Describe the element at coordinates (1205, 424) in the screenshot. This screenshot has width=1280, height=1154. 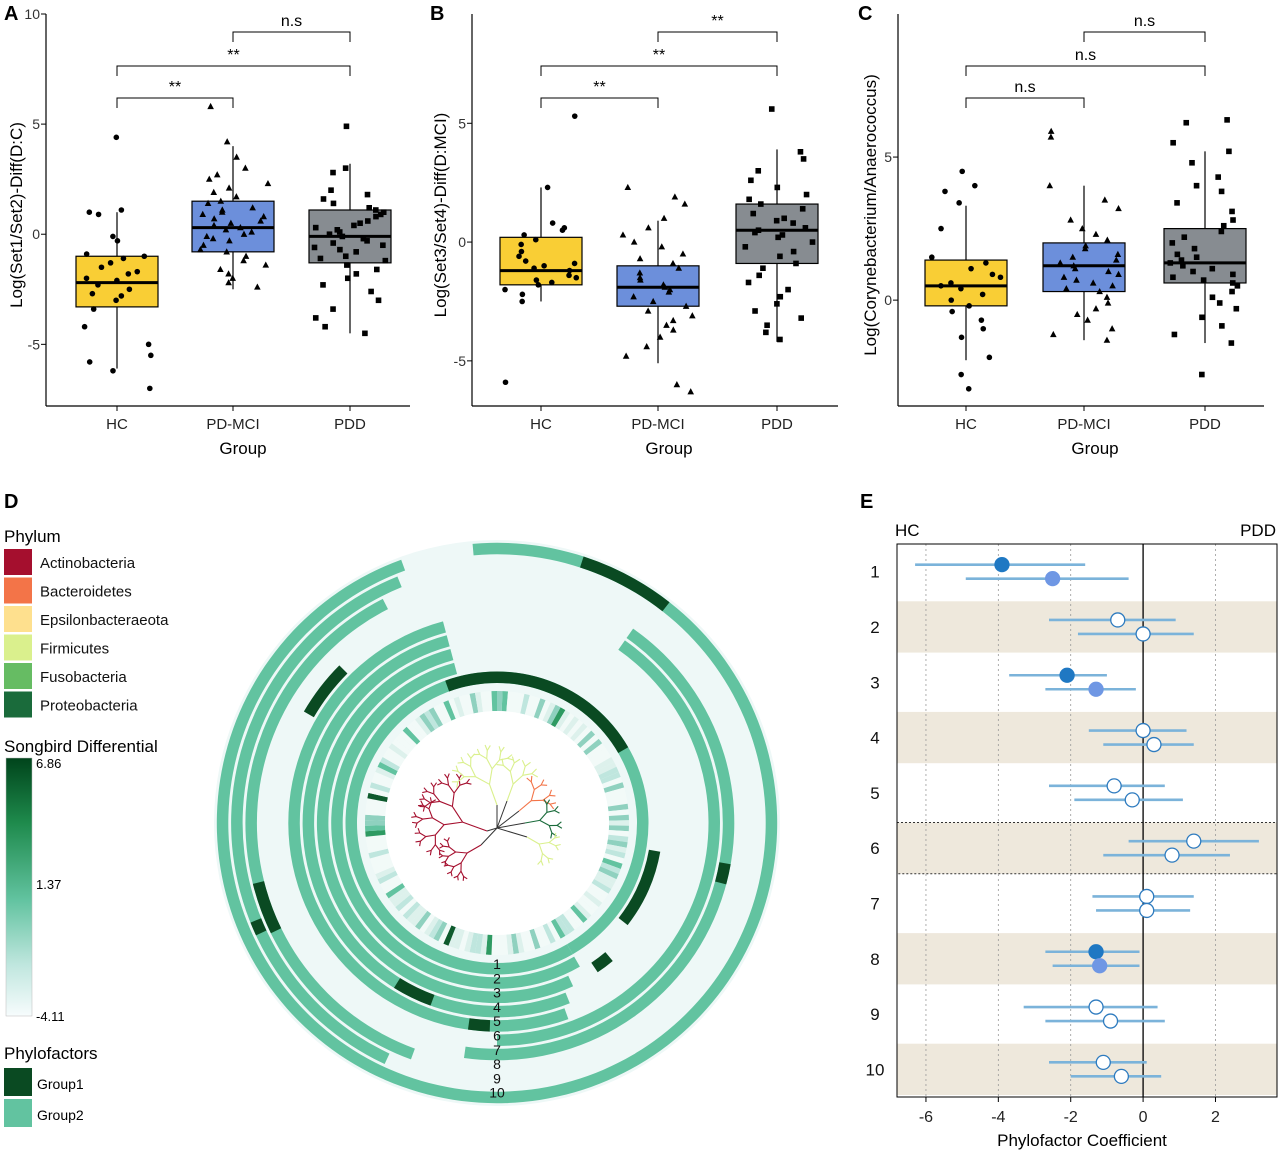
I see `x-tick-label: PDD` at that location.